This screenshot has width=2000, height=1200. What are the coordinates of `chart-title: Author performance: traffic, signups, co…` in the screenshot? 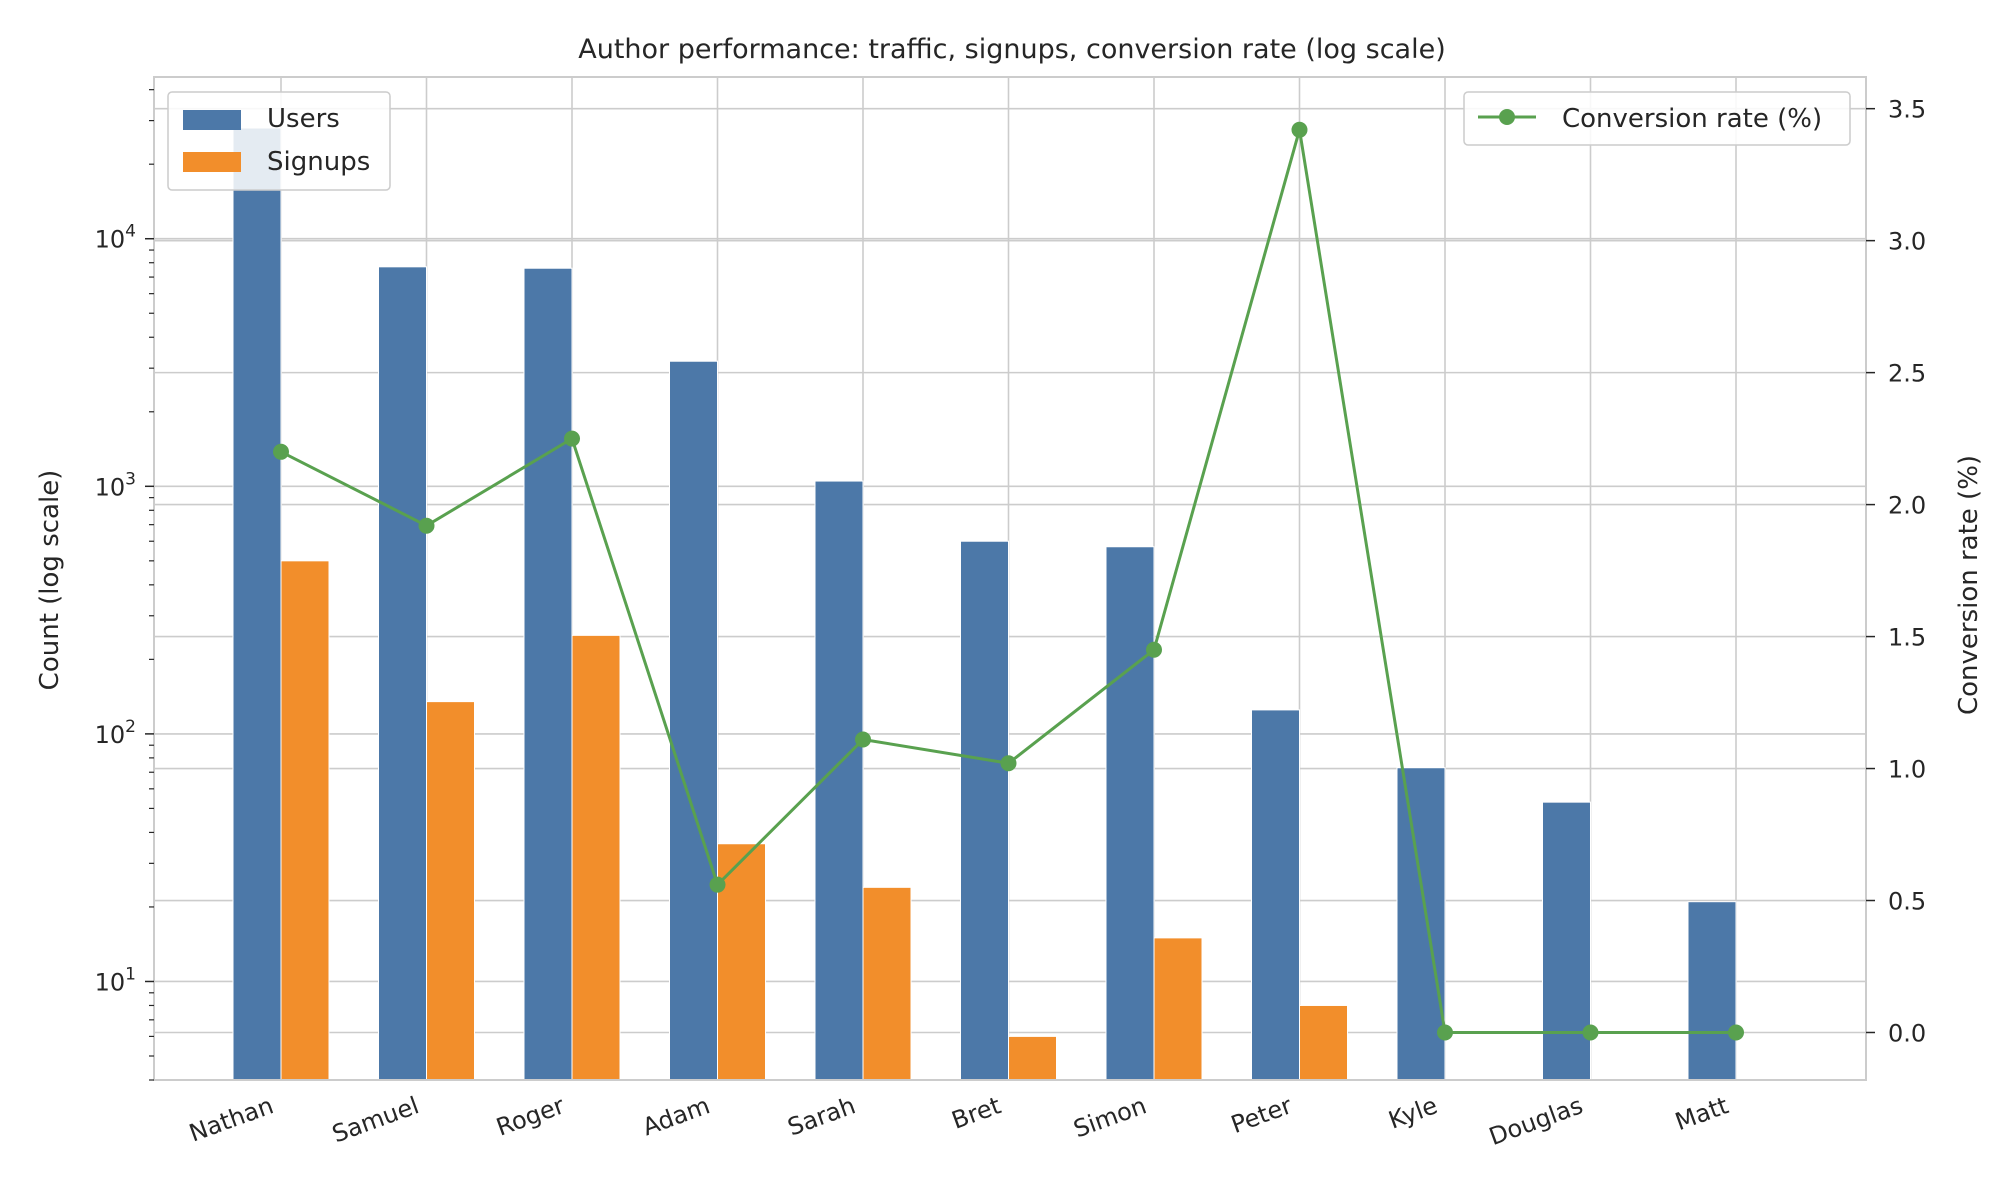 It's located at (1011, 49).